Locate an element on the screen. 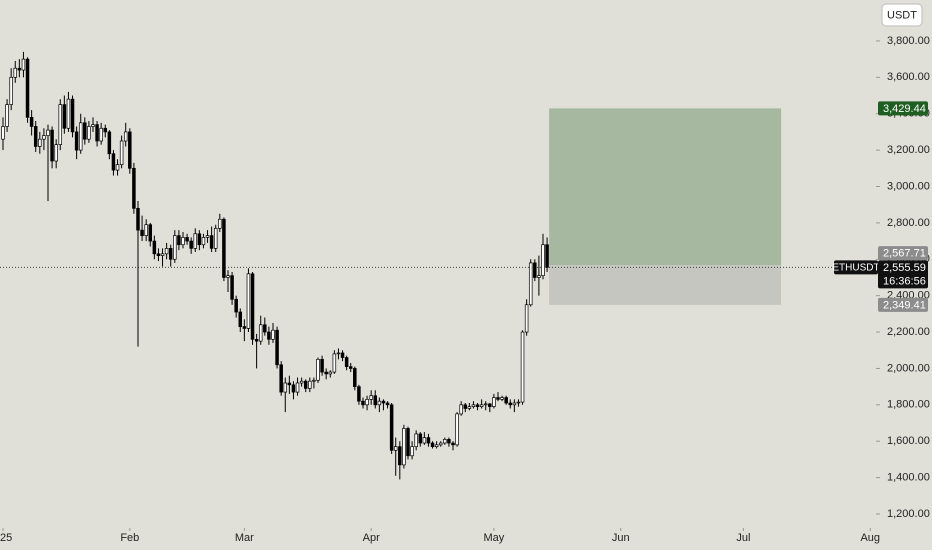 This screenshot has height=550, width=932. stop-tag is located at coordinates (903, 304).